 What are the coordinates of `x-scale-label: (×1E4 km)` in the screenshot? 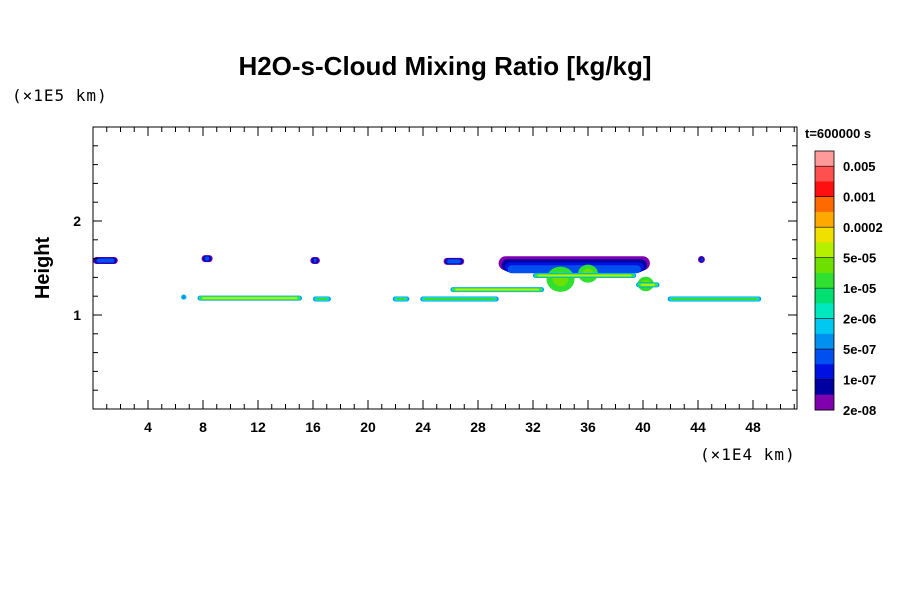 It's located at (748, 454).